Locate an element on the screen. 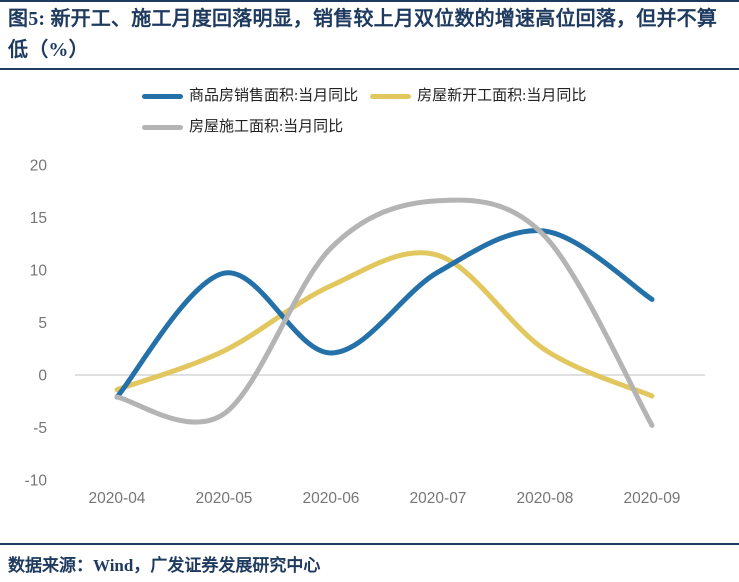  new-starts-line-swatch is located at coordinates (391, 96).